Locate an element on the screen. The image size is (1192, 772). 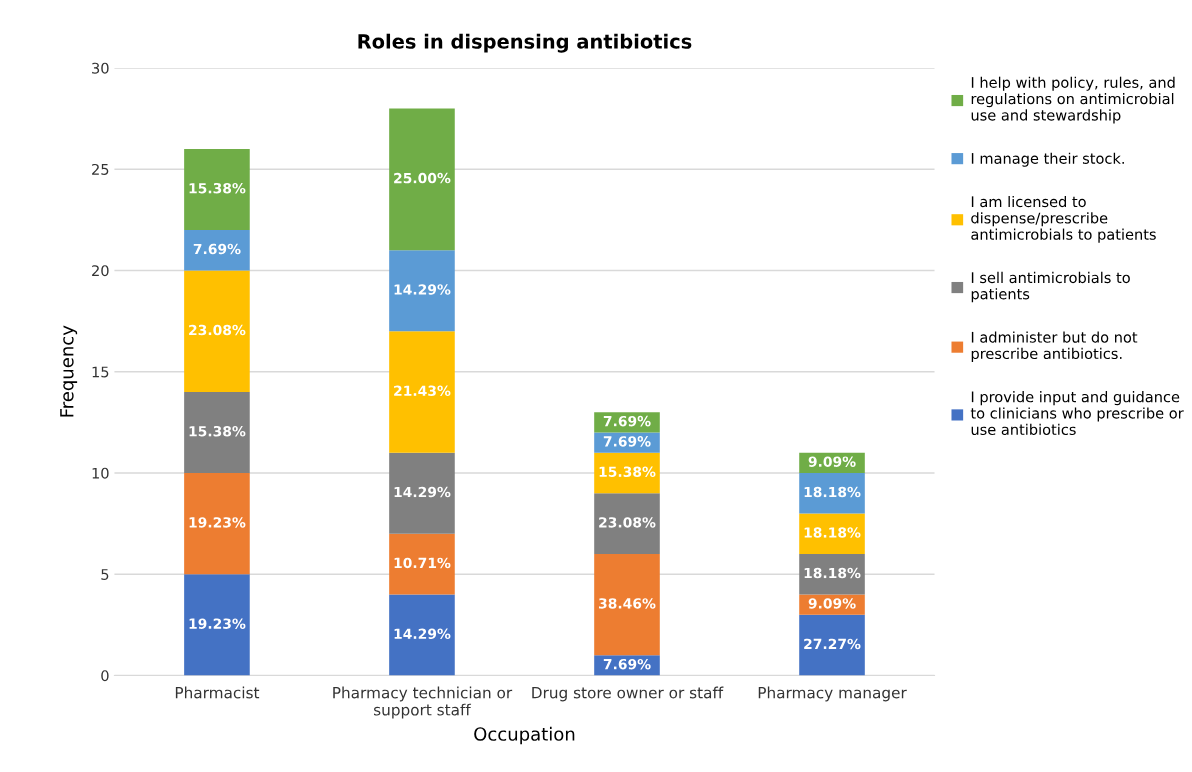
y-tick-label: 20 is located at coordinates (100, 271).